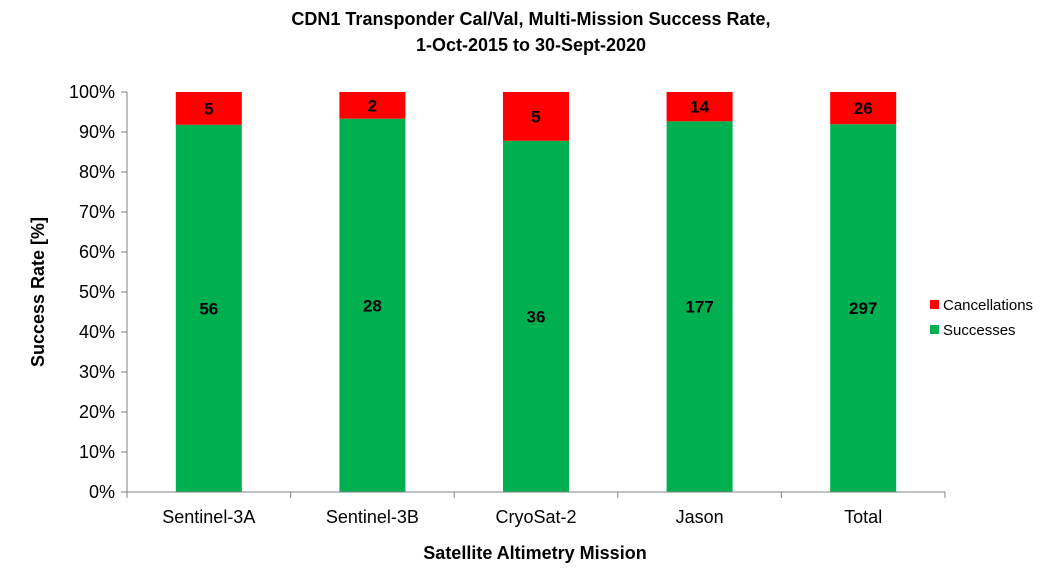 Image resolution: width=1046 pixels, height=578 pixels. What do you see at coordinates (97, 132) in the screenshot?
I see `y-tick-label: 90%` at bounding box center [97, 132].